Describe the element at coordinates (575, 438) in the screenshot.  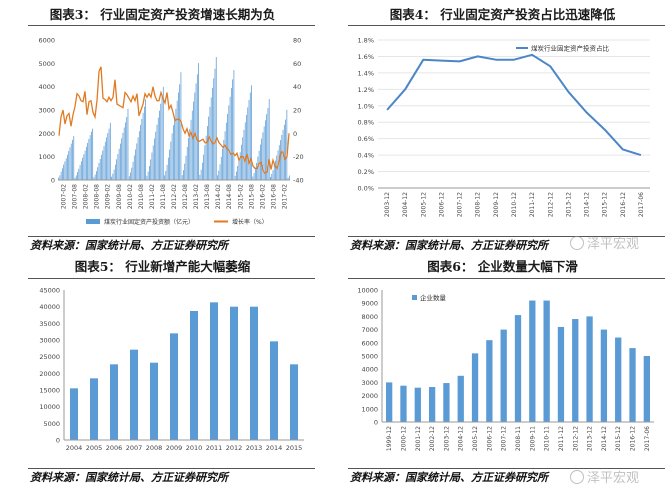
I see `x-tick-label: 2012-12` at that location.